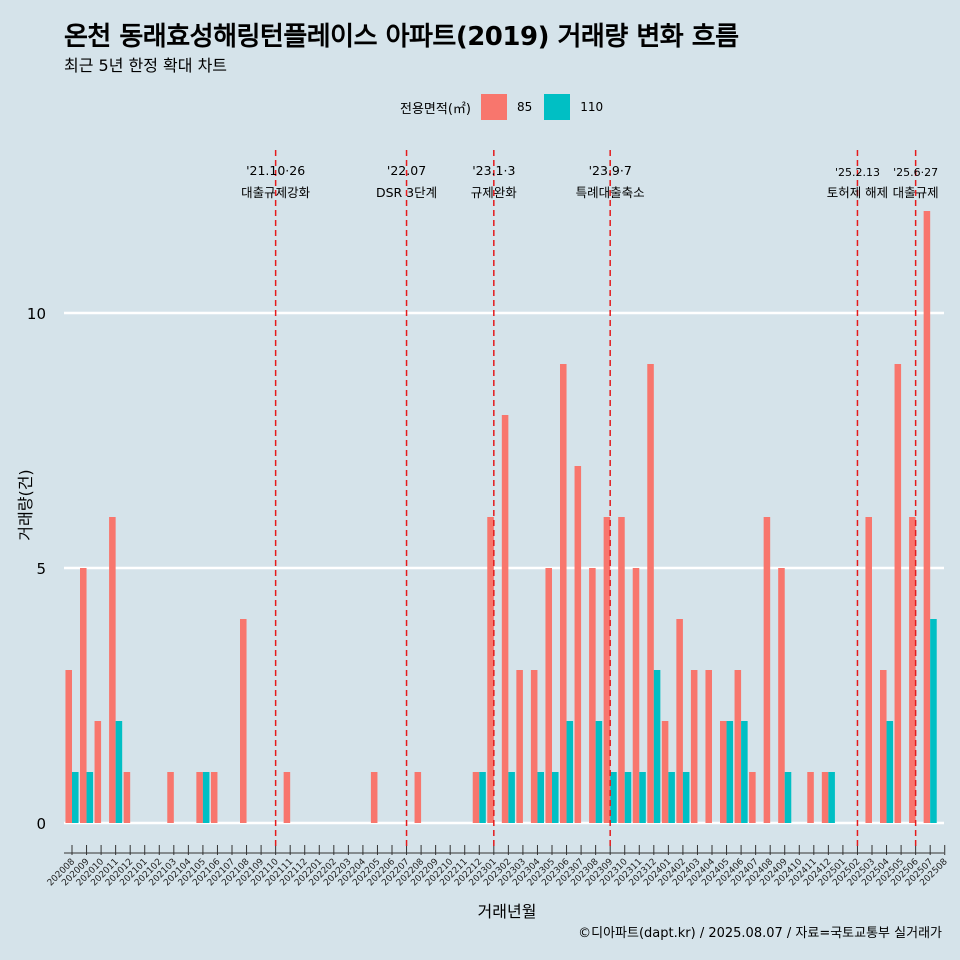  Describe the element at coordinates (592, 107) in the screenshot. I see `legend-label-110: 110` at that location.